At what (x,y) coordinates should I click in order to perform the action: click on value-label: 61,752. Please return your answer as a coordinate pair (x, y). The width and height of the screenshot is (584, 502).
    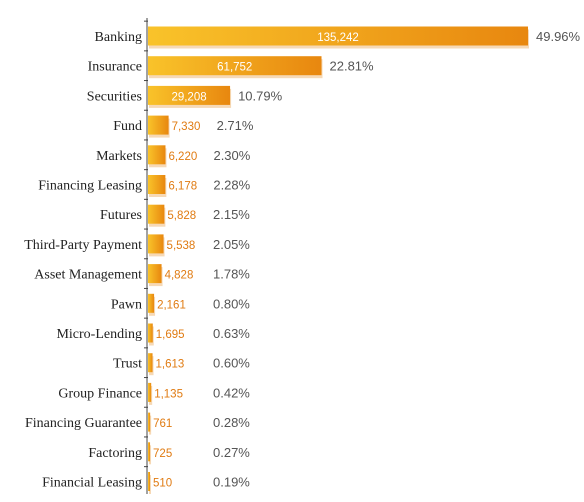
    Looking at the image, I should click on (234, 68).